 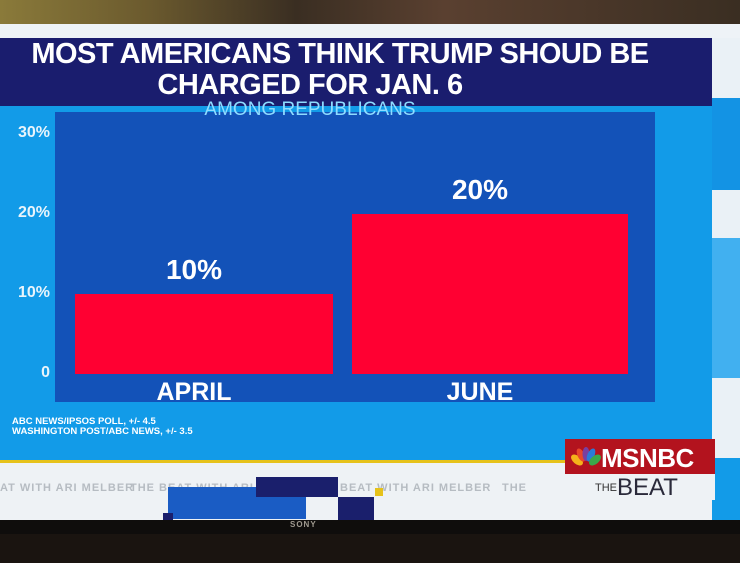 I want to click on chart-title-line-1: MOST AMERICANS THINK TRUMP SHOUD BE, so click(x=340, y=54).